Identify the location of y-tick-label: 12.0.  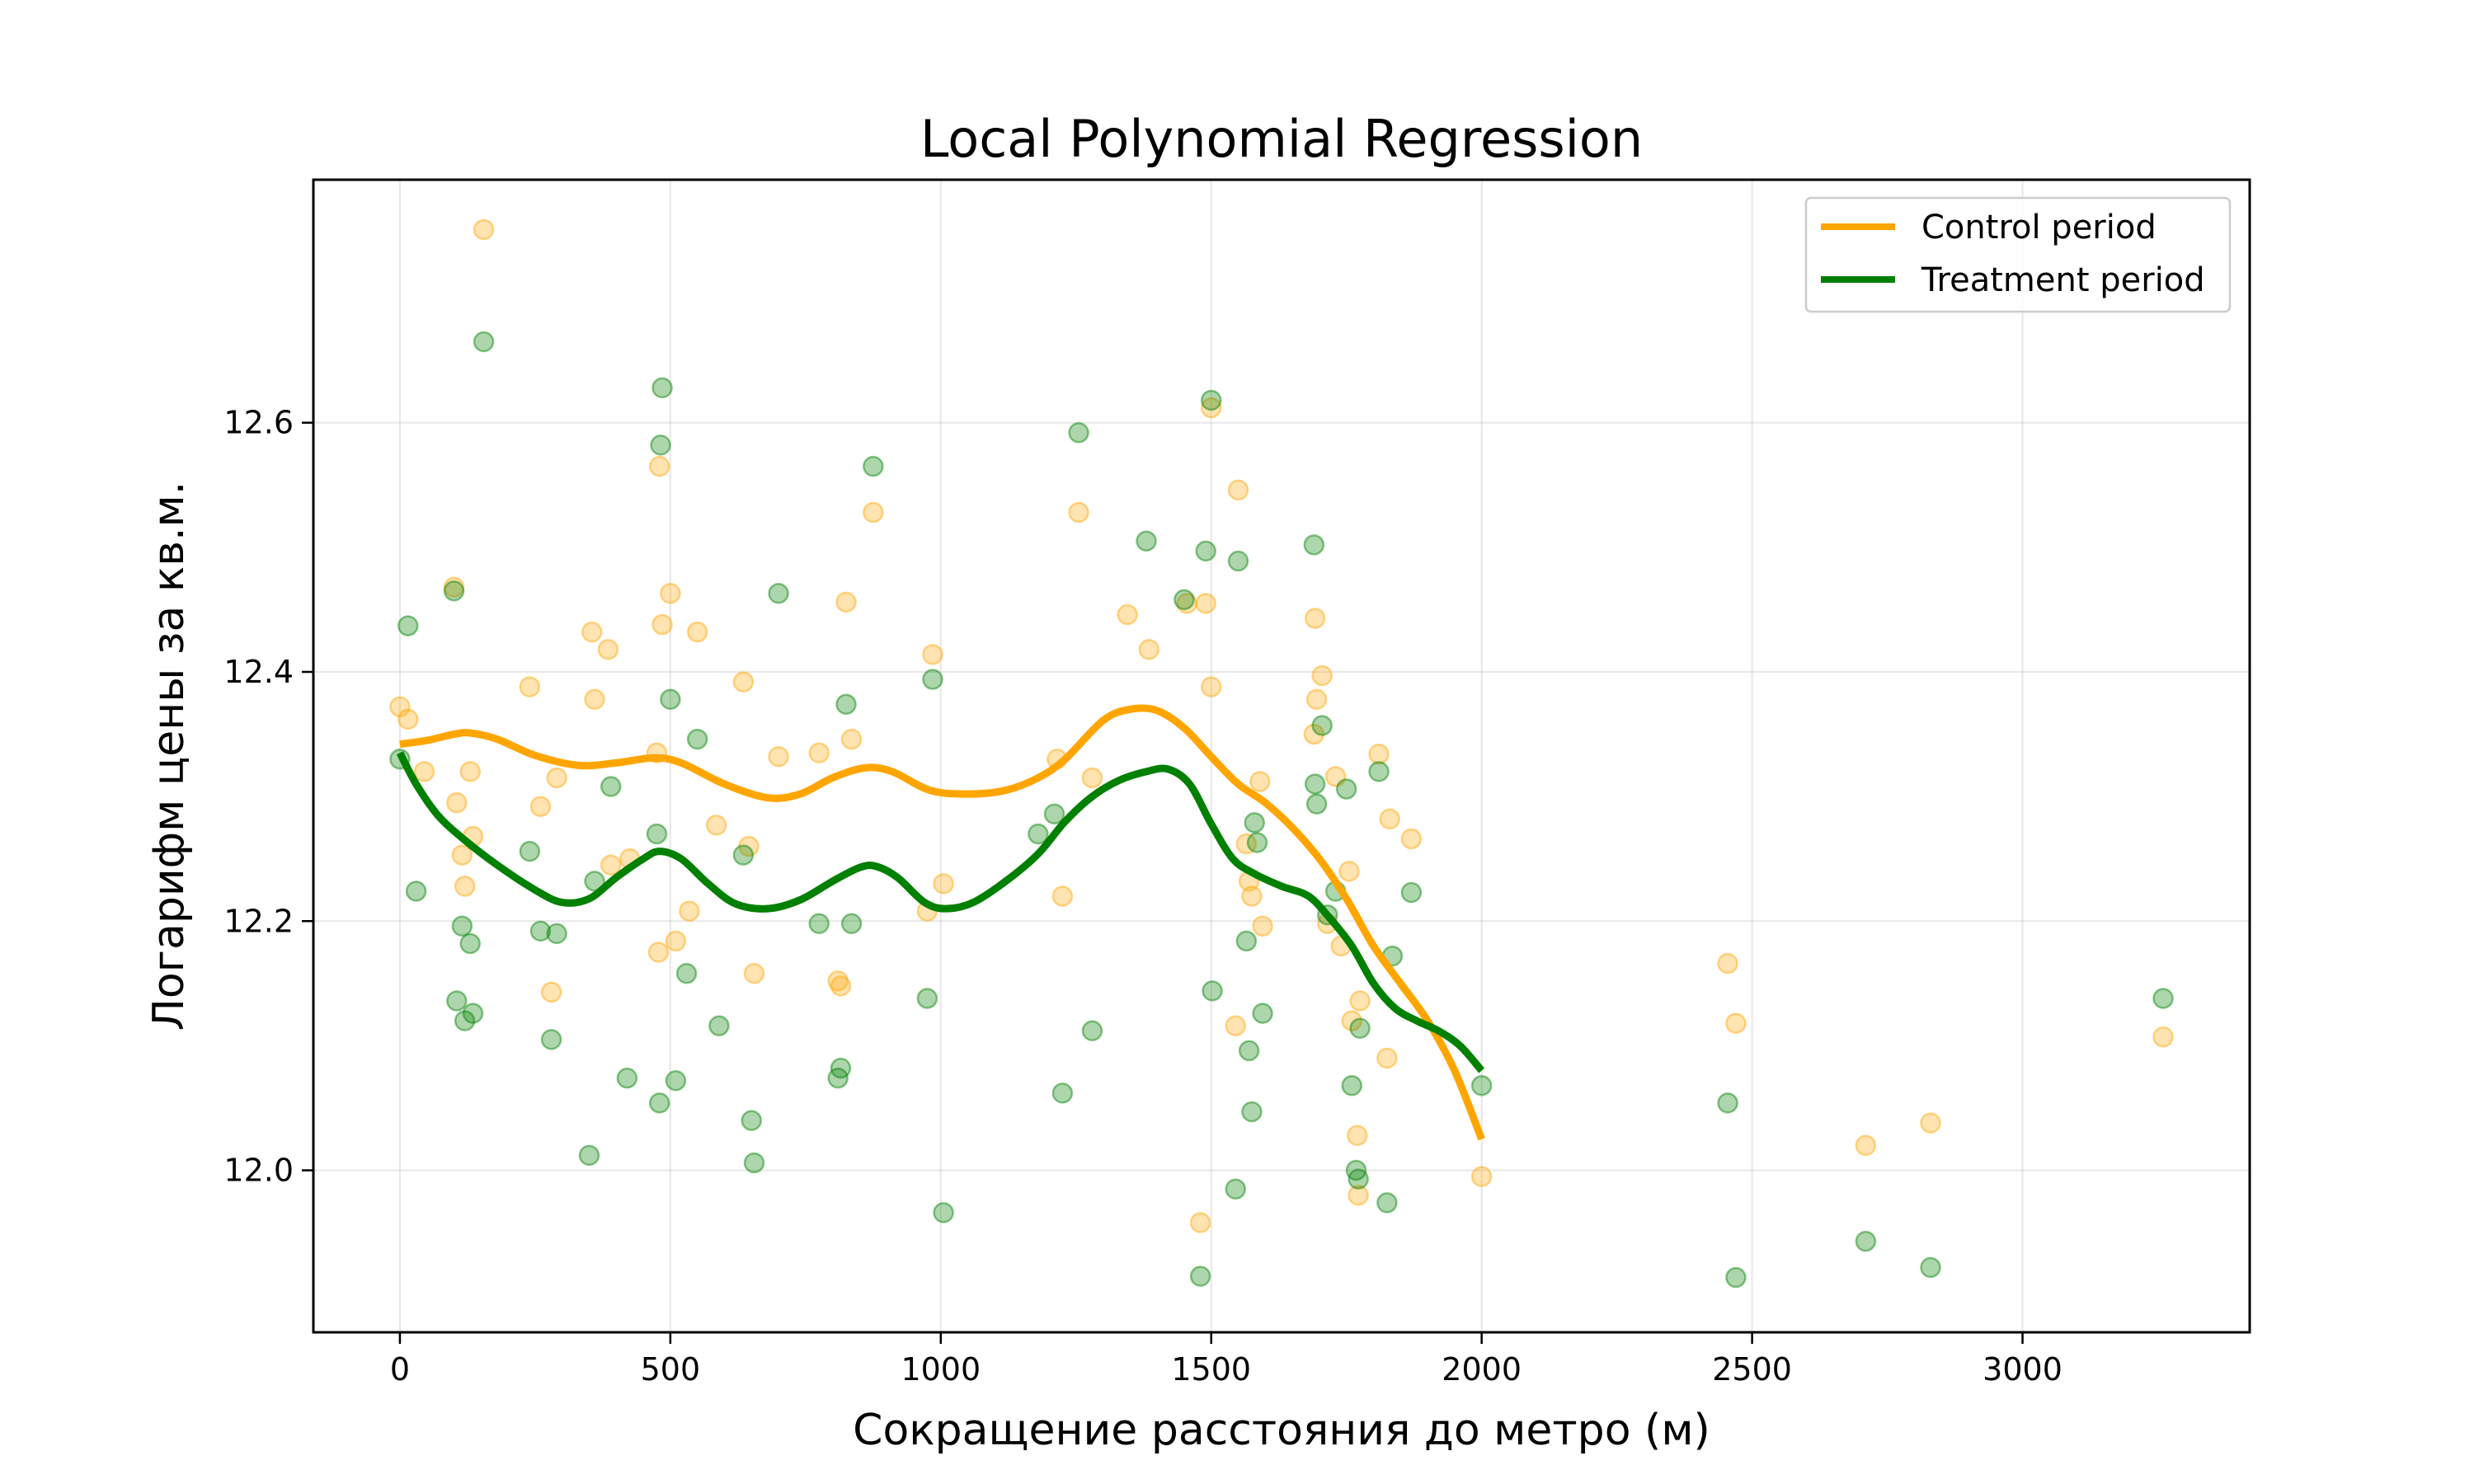
(258, 1171).